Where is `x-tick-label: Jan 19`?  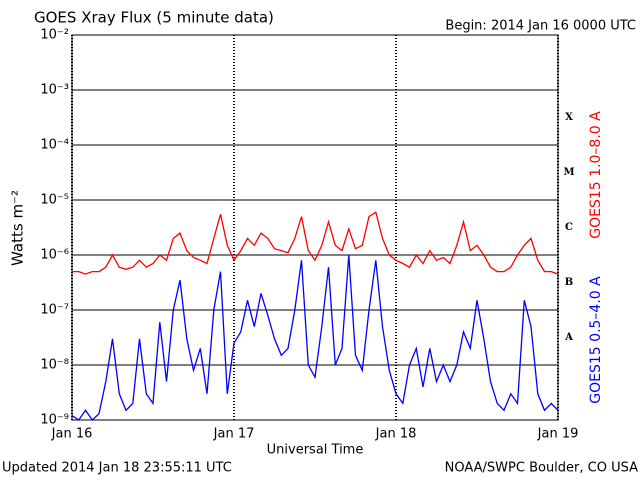 x-tick-label: Jan 19 is located at coordinates (558, 434).